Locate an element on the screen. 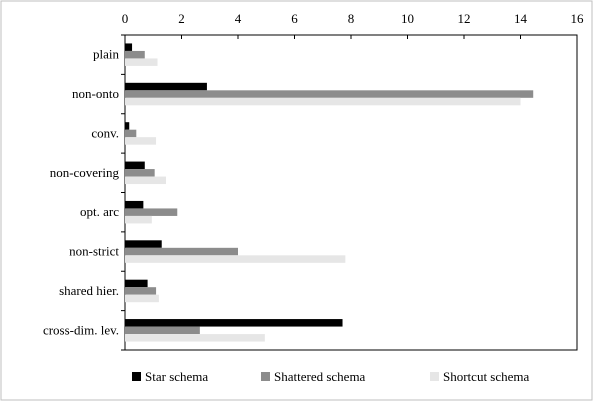  x-tick-label: 0 is located at coordinates (125, 18).